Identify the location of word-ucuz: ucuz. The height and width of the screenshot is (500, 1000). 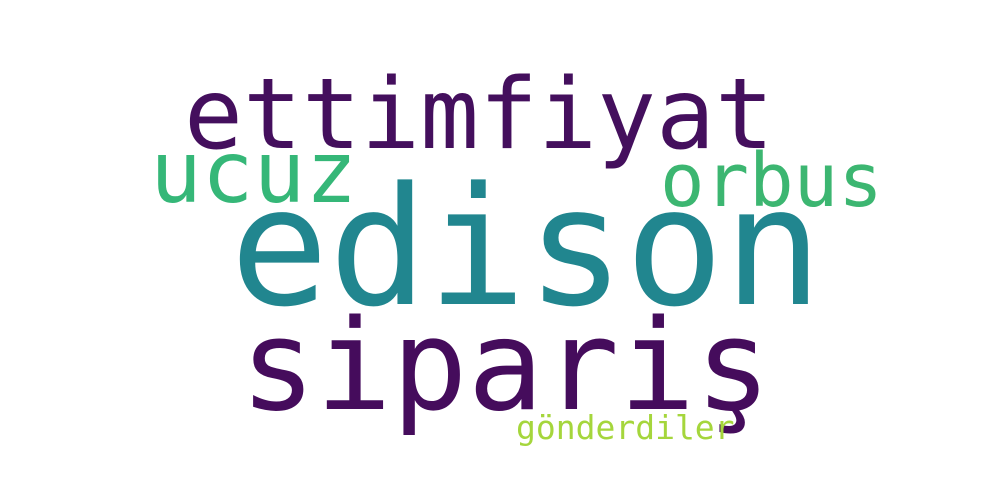
(254, 173).